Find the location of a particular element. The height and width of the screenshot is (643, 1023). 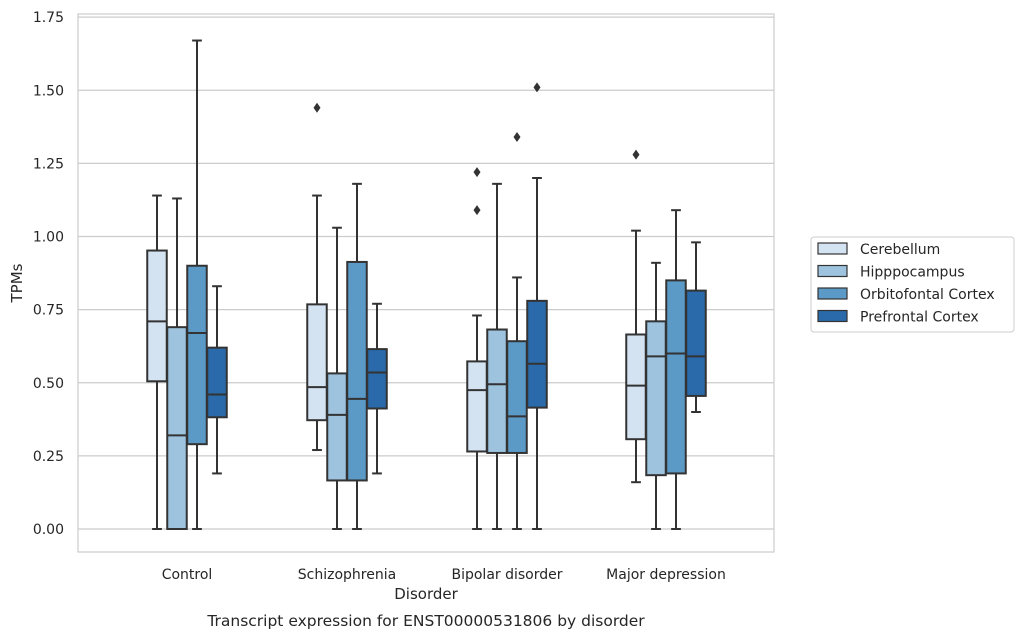

y-axis-title: TPMs is located at coordinates (17, 283).